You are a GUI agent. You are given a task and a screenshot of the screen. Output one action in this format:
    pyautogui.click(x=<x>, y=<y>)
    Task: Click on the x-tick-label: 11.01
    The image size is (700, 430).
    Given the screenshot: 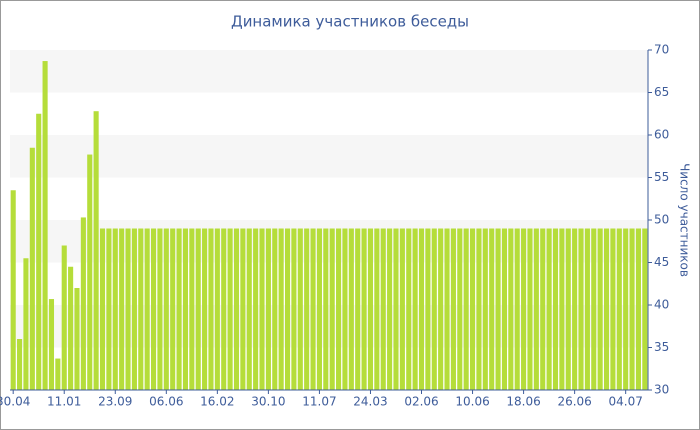 What is the action you would take?
    pyautogui.click(x=64, y=402)
    